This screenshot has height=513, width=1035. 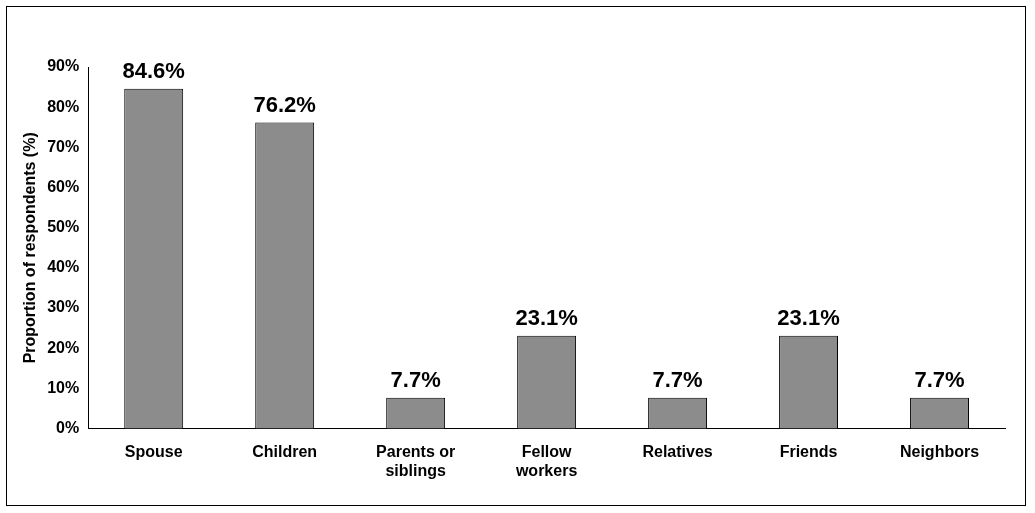 I want to click on y-tick-label: 20%, so click(x=63, y=347).